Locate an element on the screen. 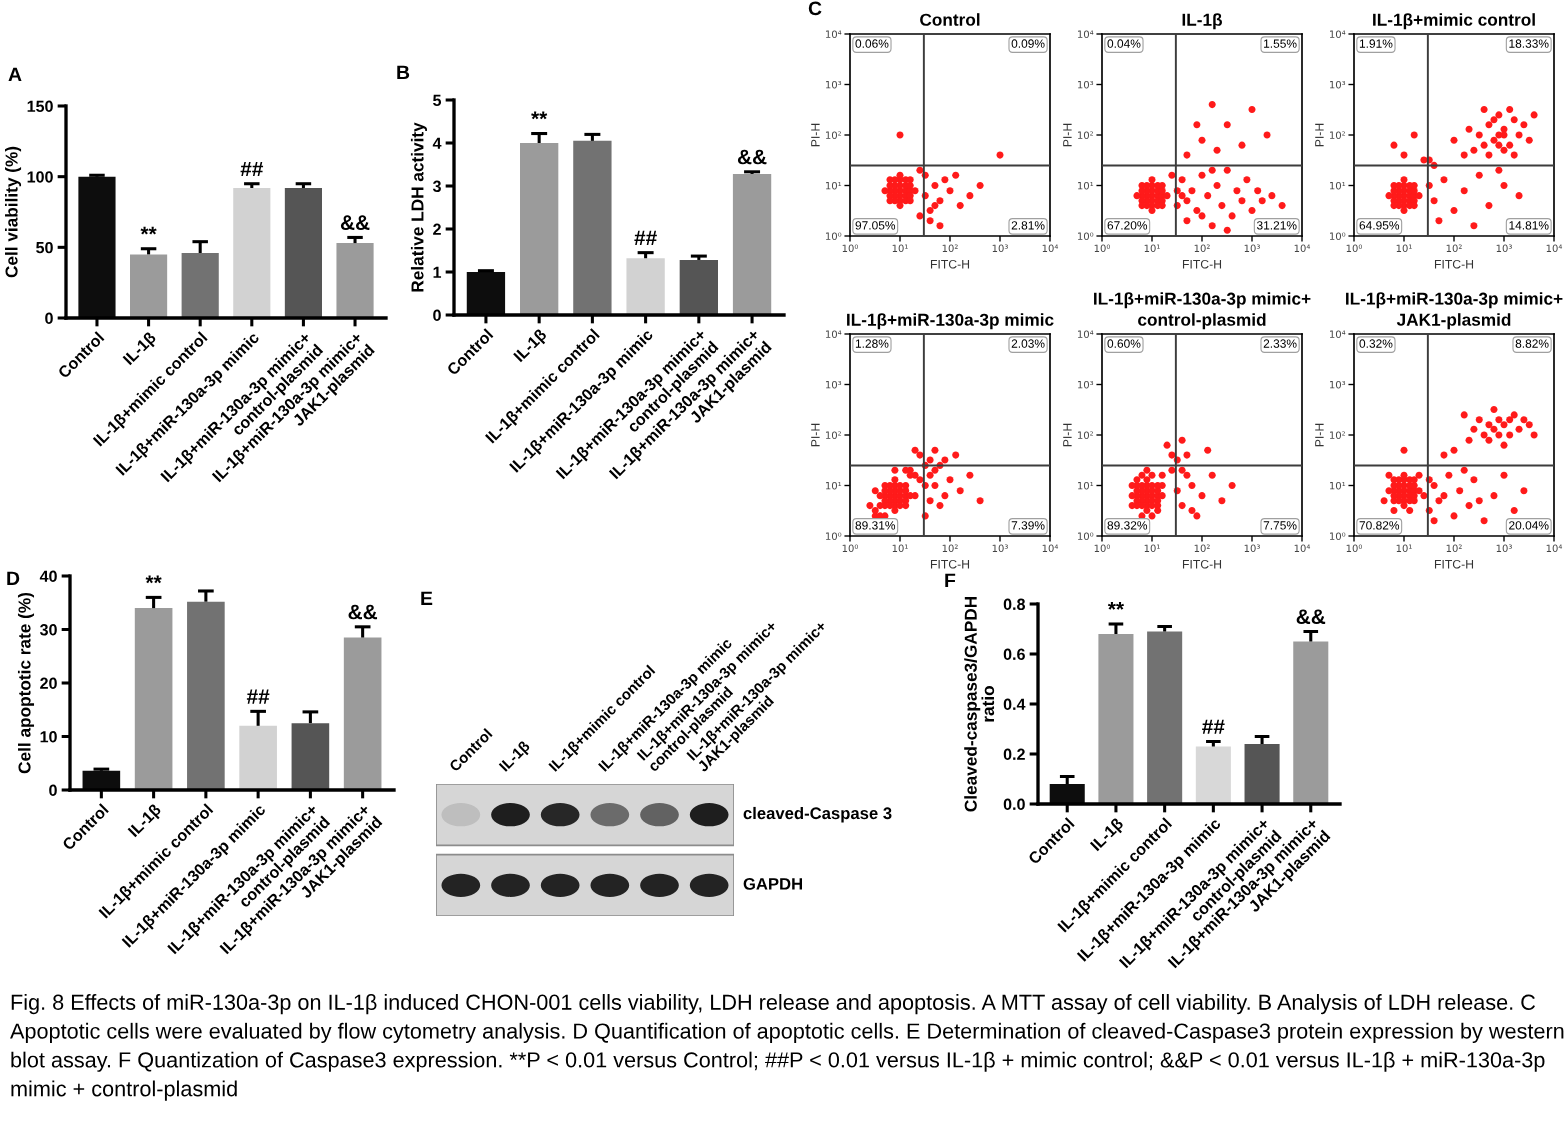 Image resolution: width=1568 pixels, height=1128 pixels. text: E is located at coordinates (427, 598).